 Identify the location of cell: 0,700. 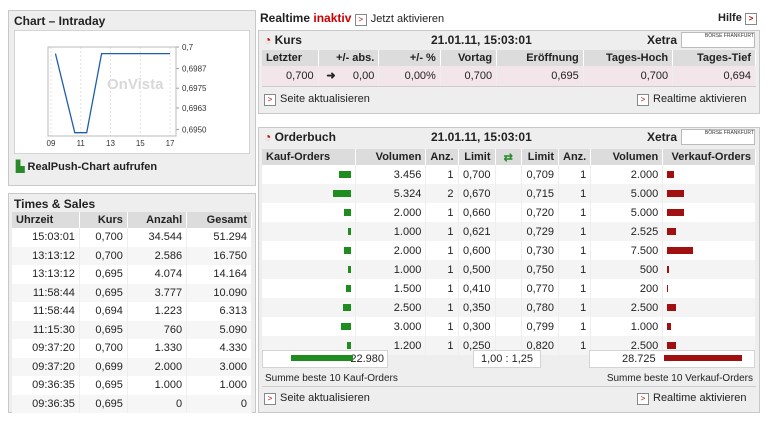
(103, 255).